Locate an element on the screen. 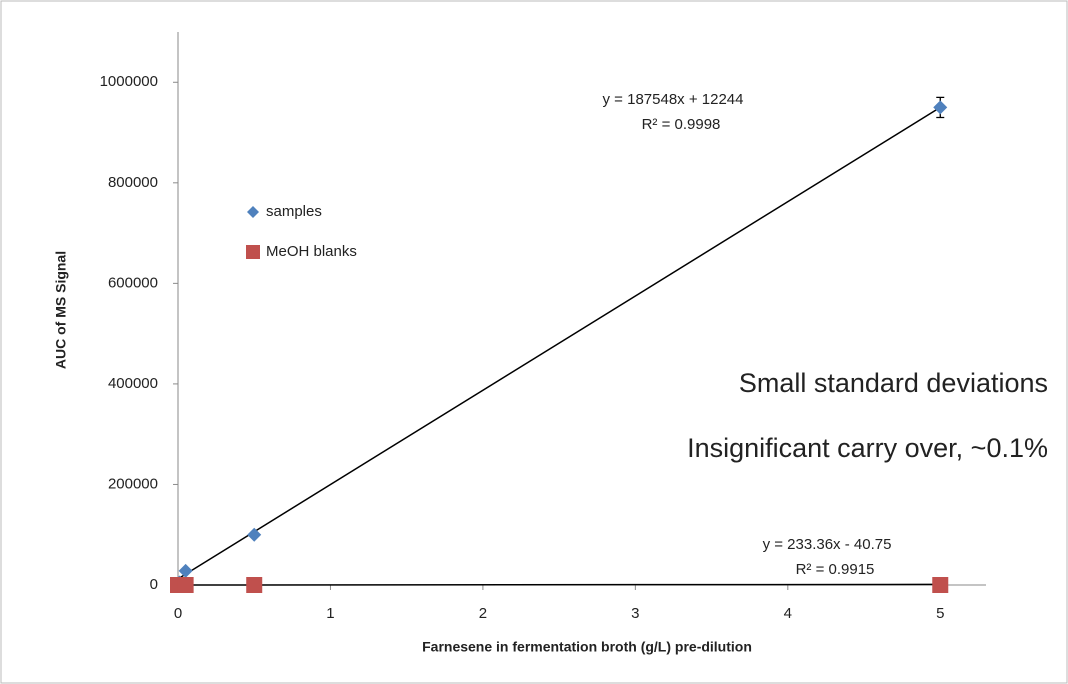 This screenshot has width=1068, height=684. trendline-equation: y = 233.36x - 40.75 is located at coordinates (827, 544).